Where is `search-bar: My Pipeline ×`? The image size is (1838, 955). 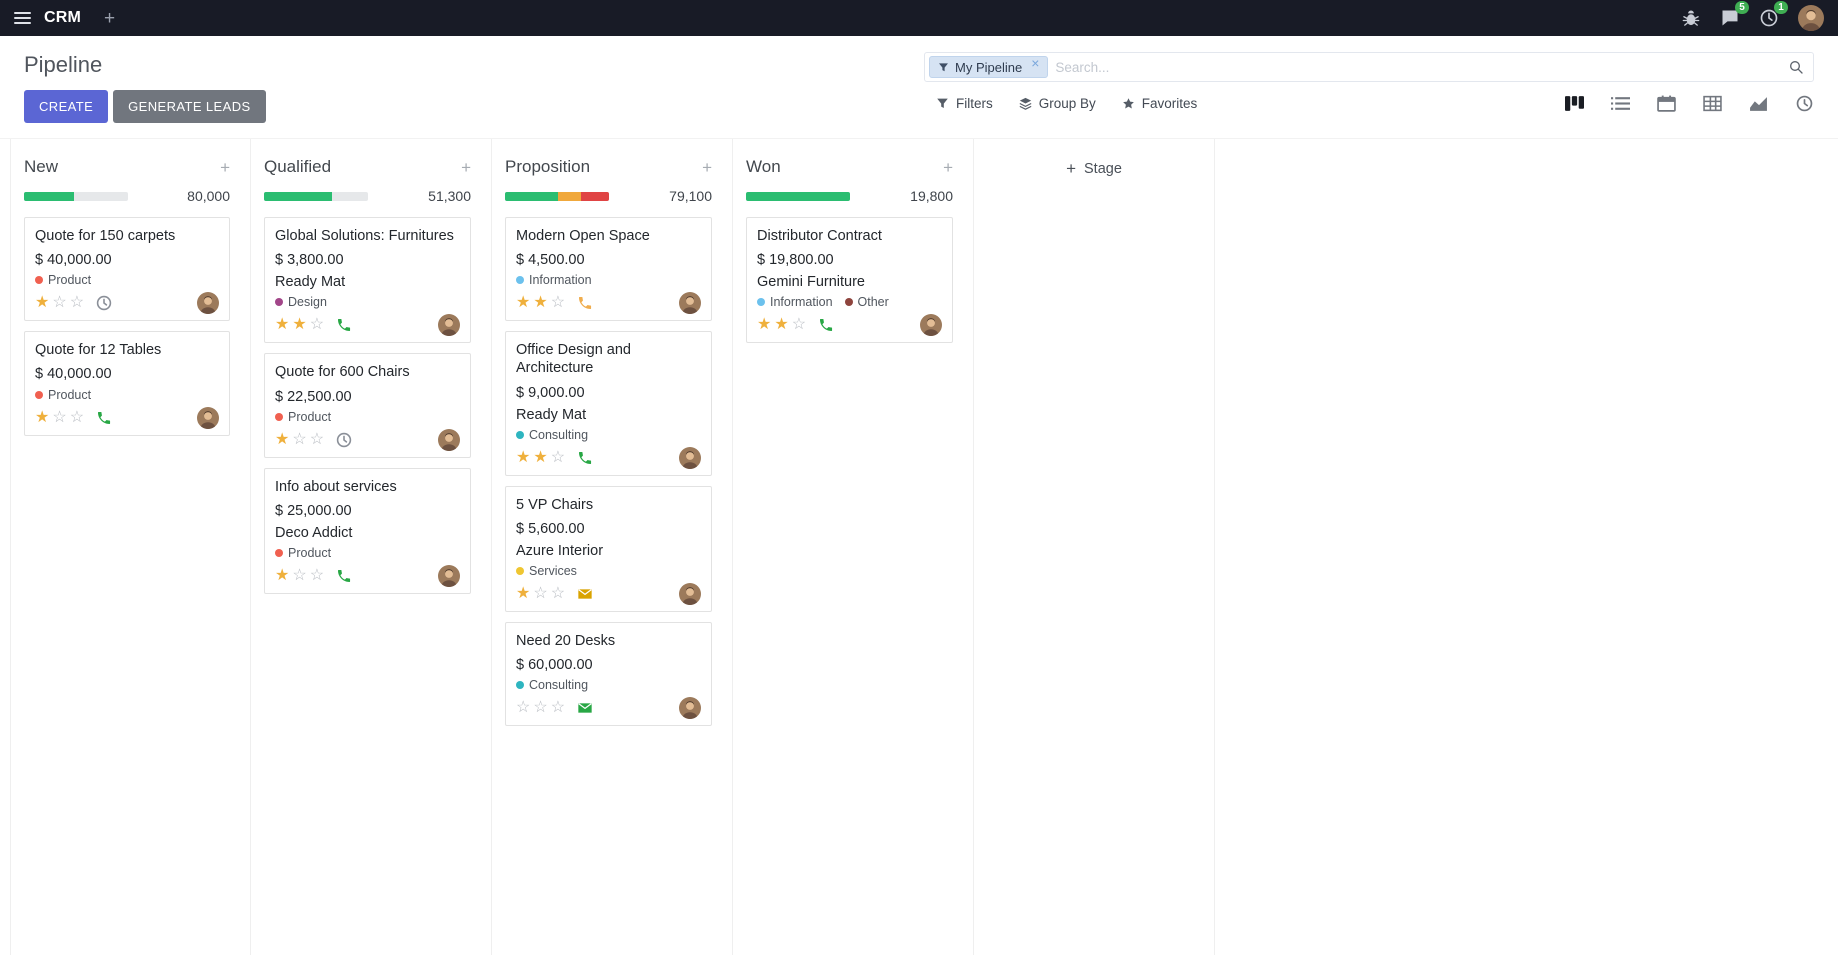 search-bar: My Pipeline × is located at coordinates (1369, 67).